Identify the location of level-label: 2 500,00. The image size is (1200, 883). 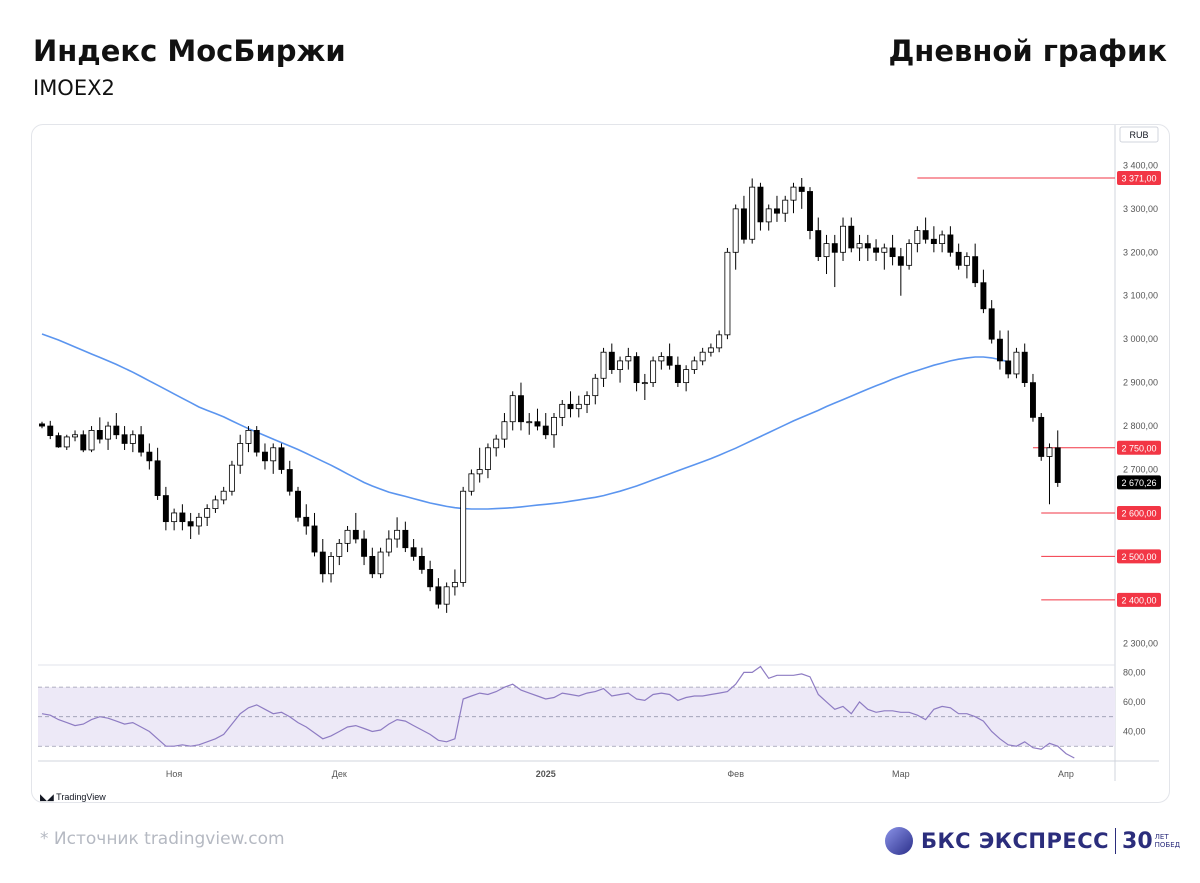
(1138, 557).